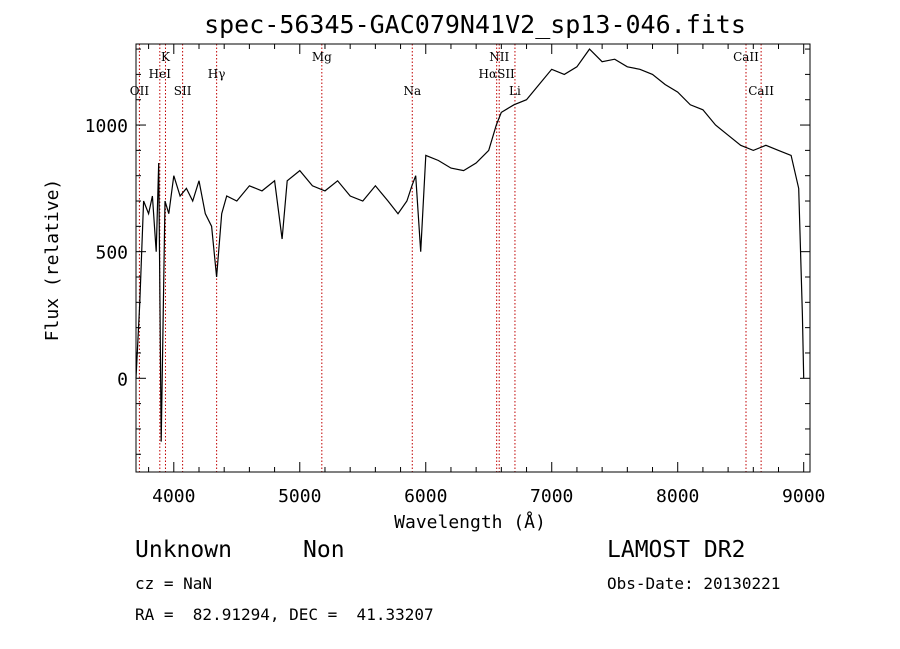 The width and height of the screenshot is (900, 649). What do you see at coordinates (551, 496) in the screenshot?
I see `x-tick-label: 7000` at bounding box center [551, 496].